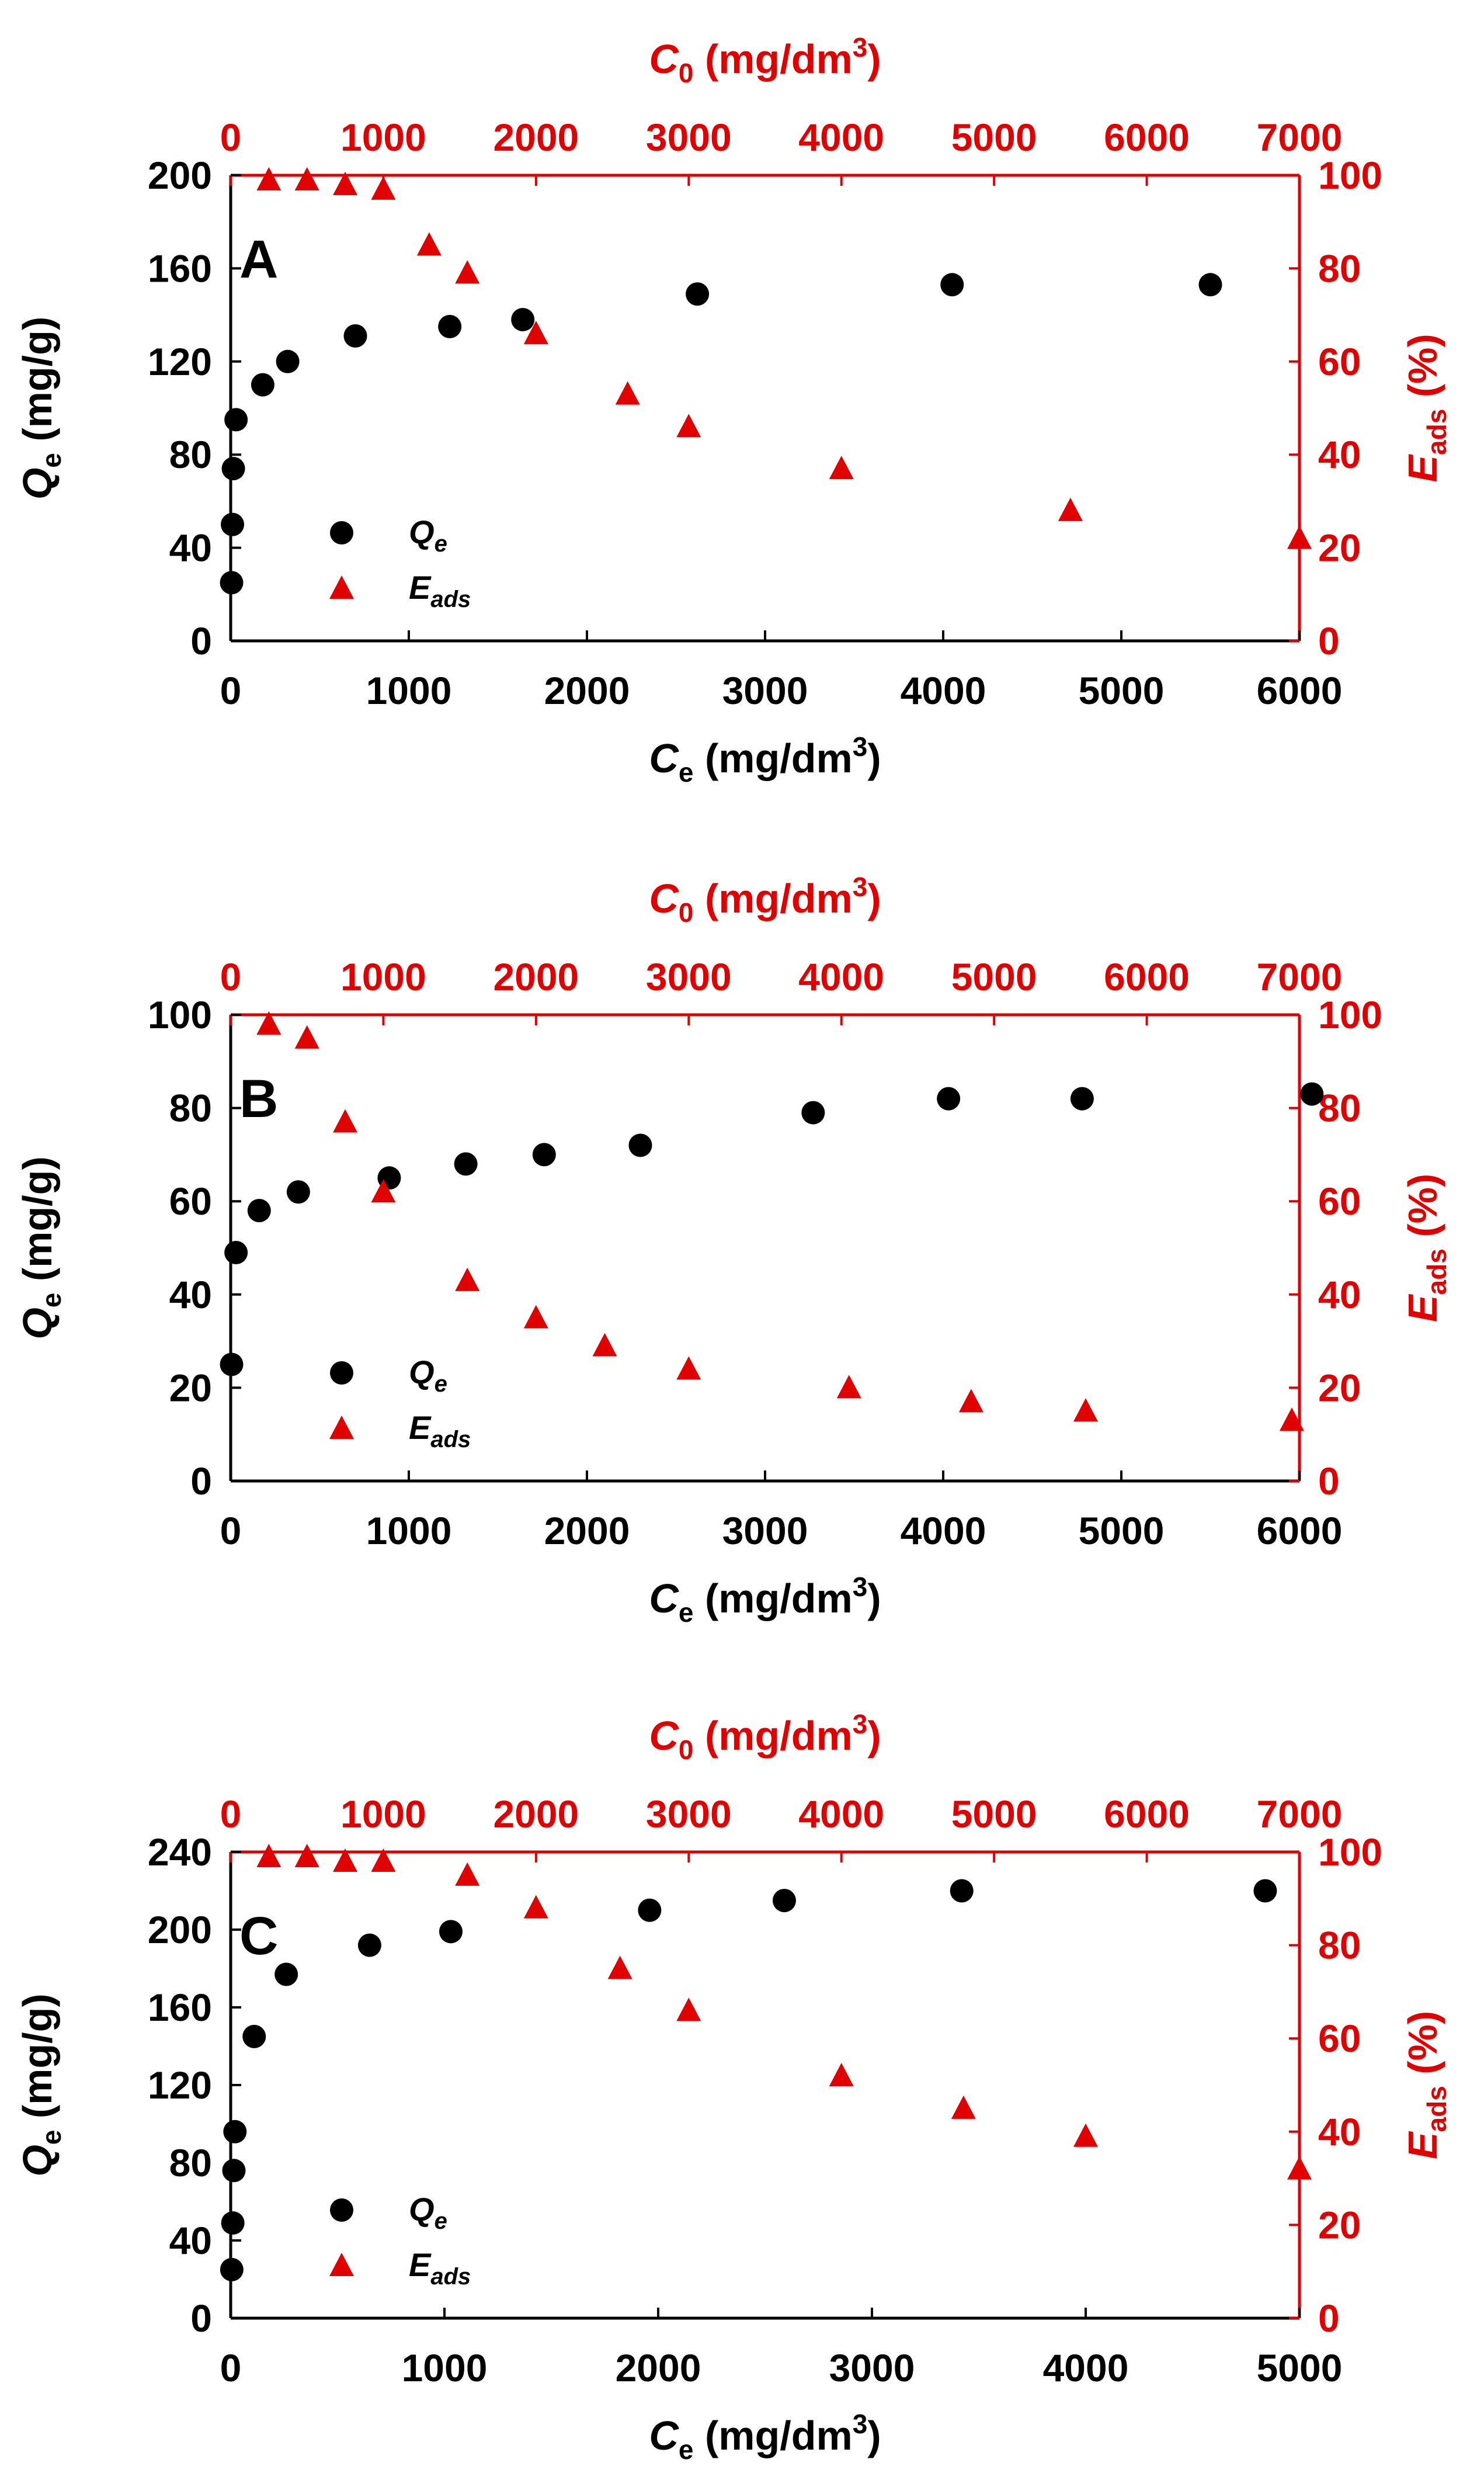 This screenshot has height=2487, width=1484. I want to click on x-top-tick-label: 3000, so click(689, 1814).